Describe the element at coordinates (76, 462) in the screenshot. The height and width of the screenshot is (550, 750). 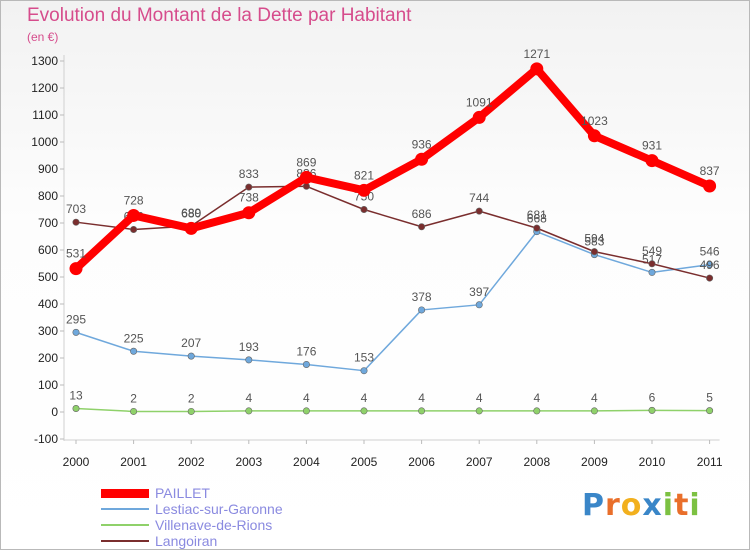
I see `x-tick-label: 2000` at that location.